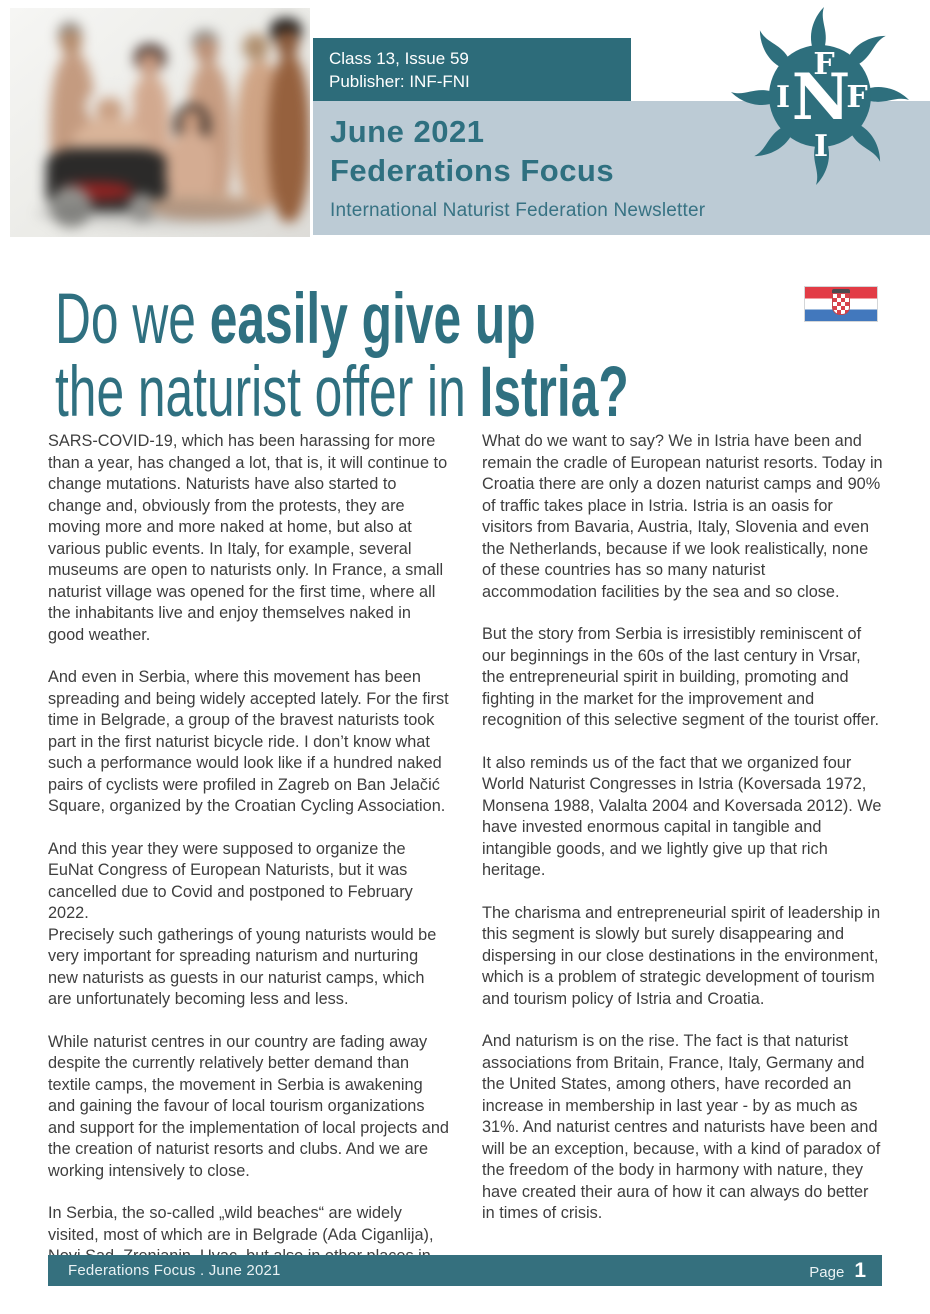  What do you see at coordinates (295, 319) in the screenshot?
I see `headline-line-1: Do we easily give up` at bounding box center [295, 319].